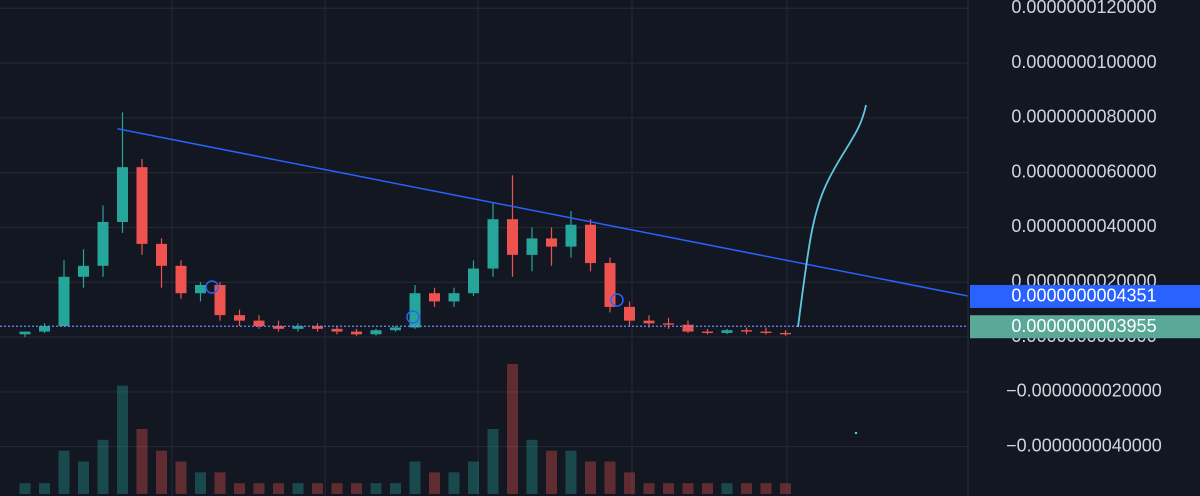  Describe the element at coordinates (1083, 171) in the screenshot. I see `y-tick-label: 0.0000000060000` at that location.